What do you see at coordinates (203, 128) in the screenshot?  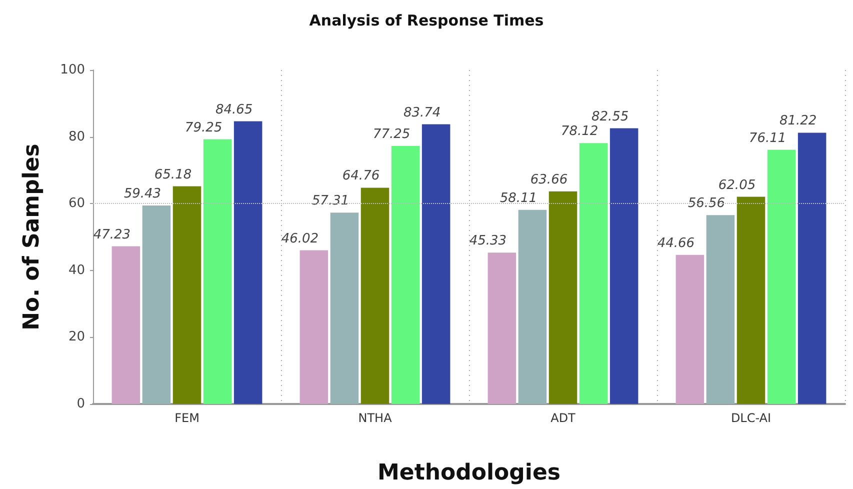 I see `data-label: 79.25` at bounding box center [203, 128].